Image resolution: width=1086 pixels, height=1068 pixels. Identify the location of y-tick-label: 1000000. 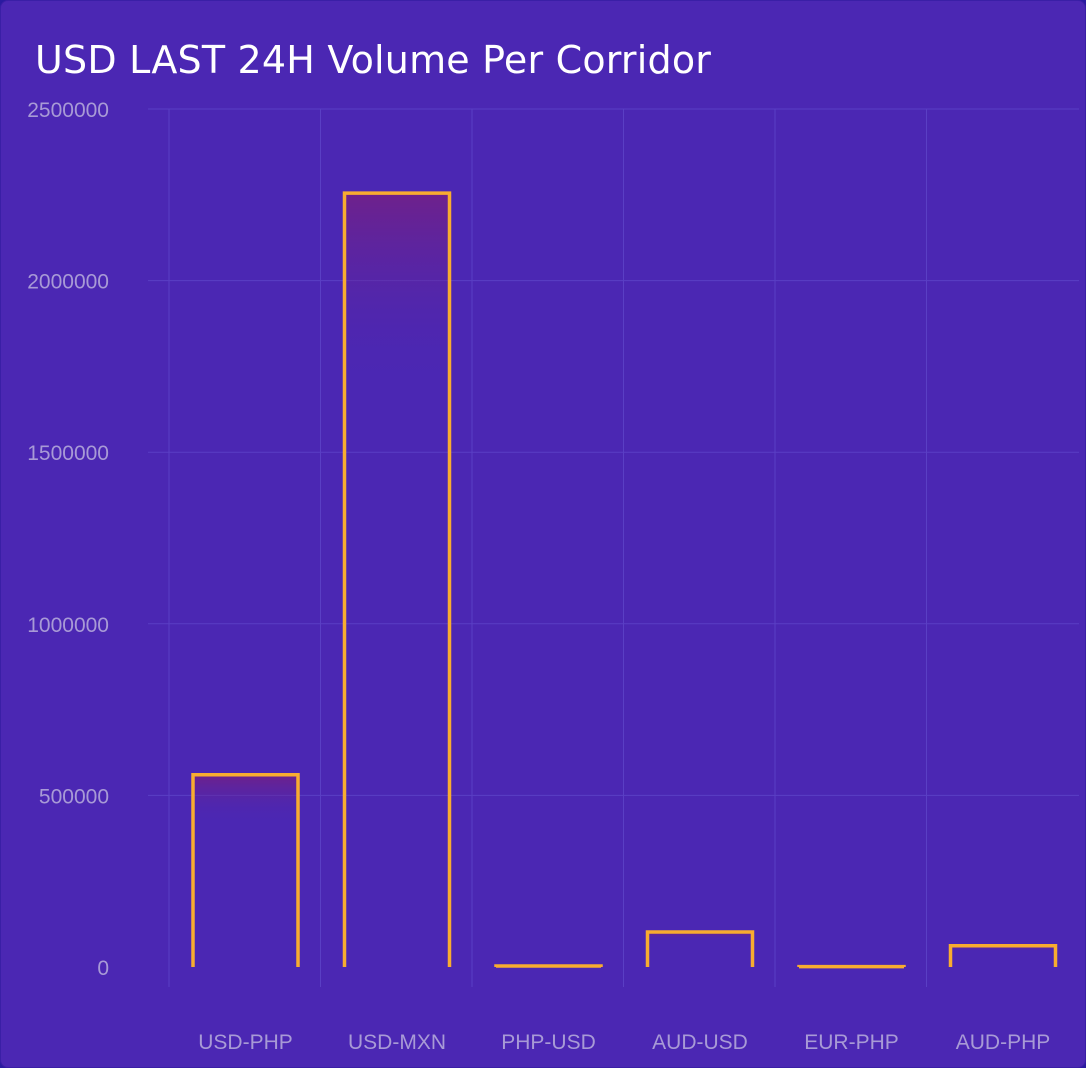
(68, 625).